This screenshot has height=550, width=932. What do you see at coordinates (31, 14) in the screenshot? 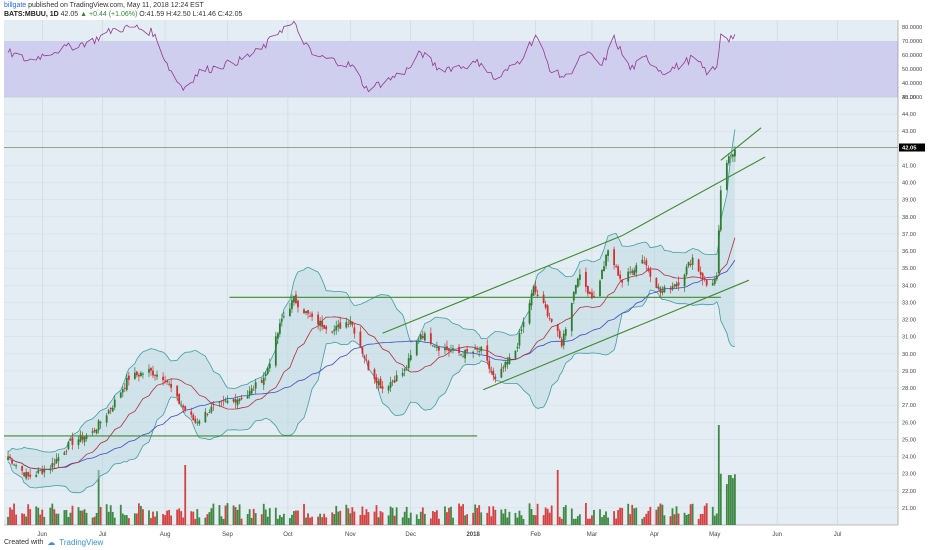
I see `symbol-label: BATS:MBUU, 1D` at bounding box center [31, 14].